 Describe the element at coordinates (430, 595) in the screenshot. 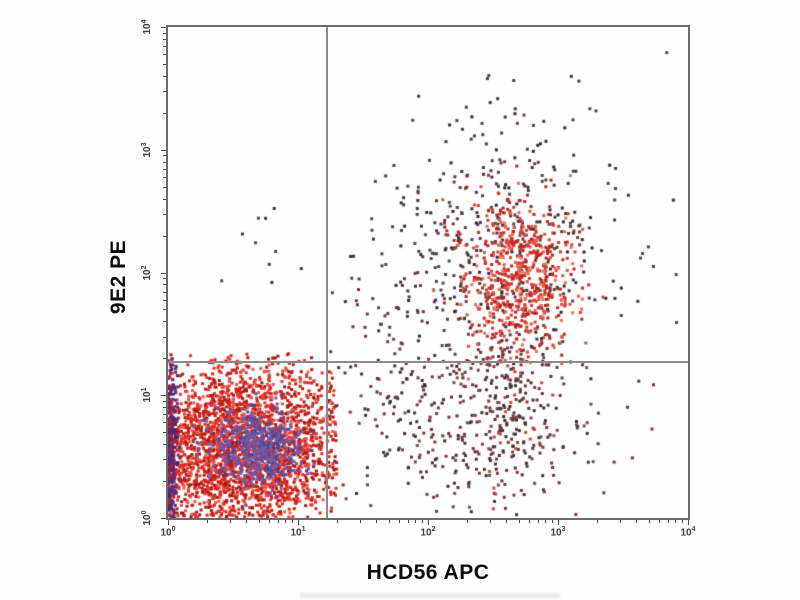

I see `watermark-strip` at that location.